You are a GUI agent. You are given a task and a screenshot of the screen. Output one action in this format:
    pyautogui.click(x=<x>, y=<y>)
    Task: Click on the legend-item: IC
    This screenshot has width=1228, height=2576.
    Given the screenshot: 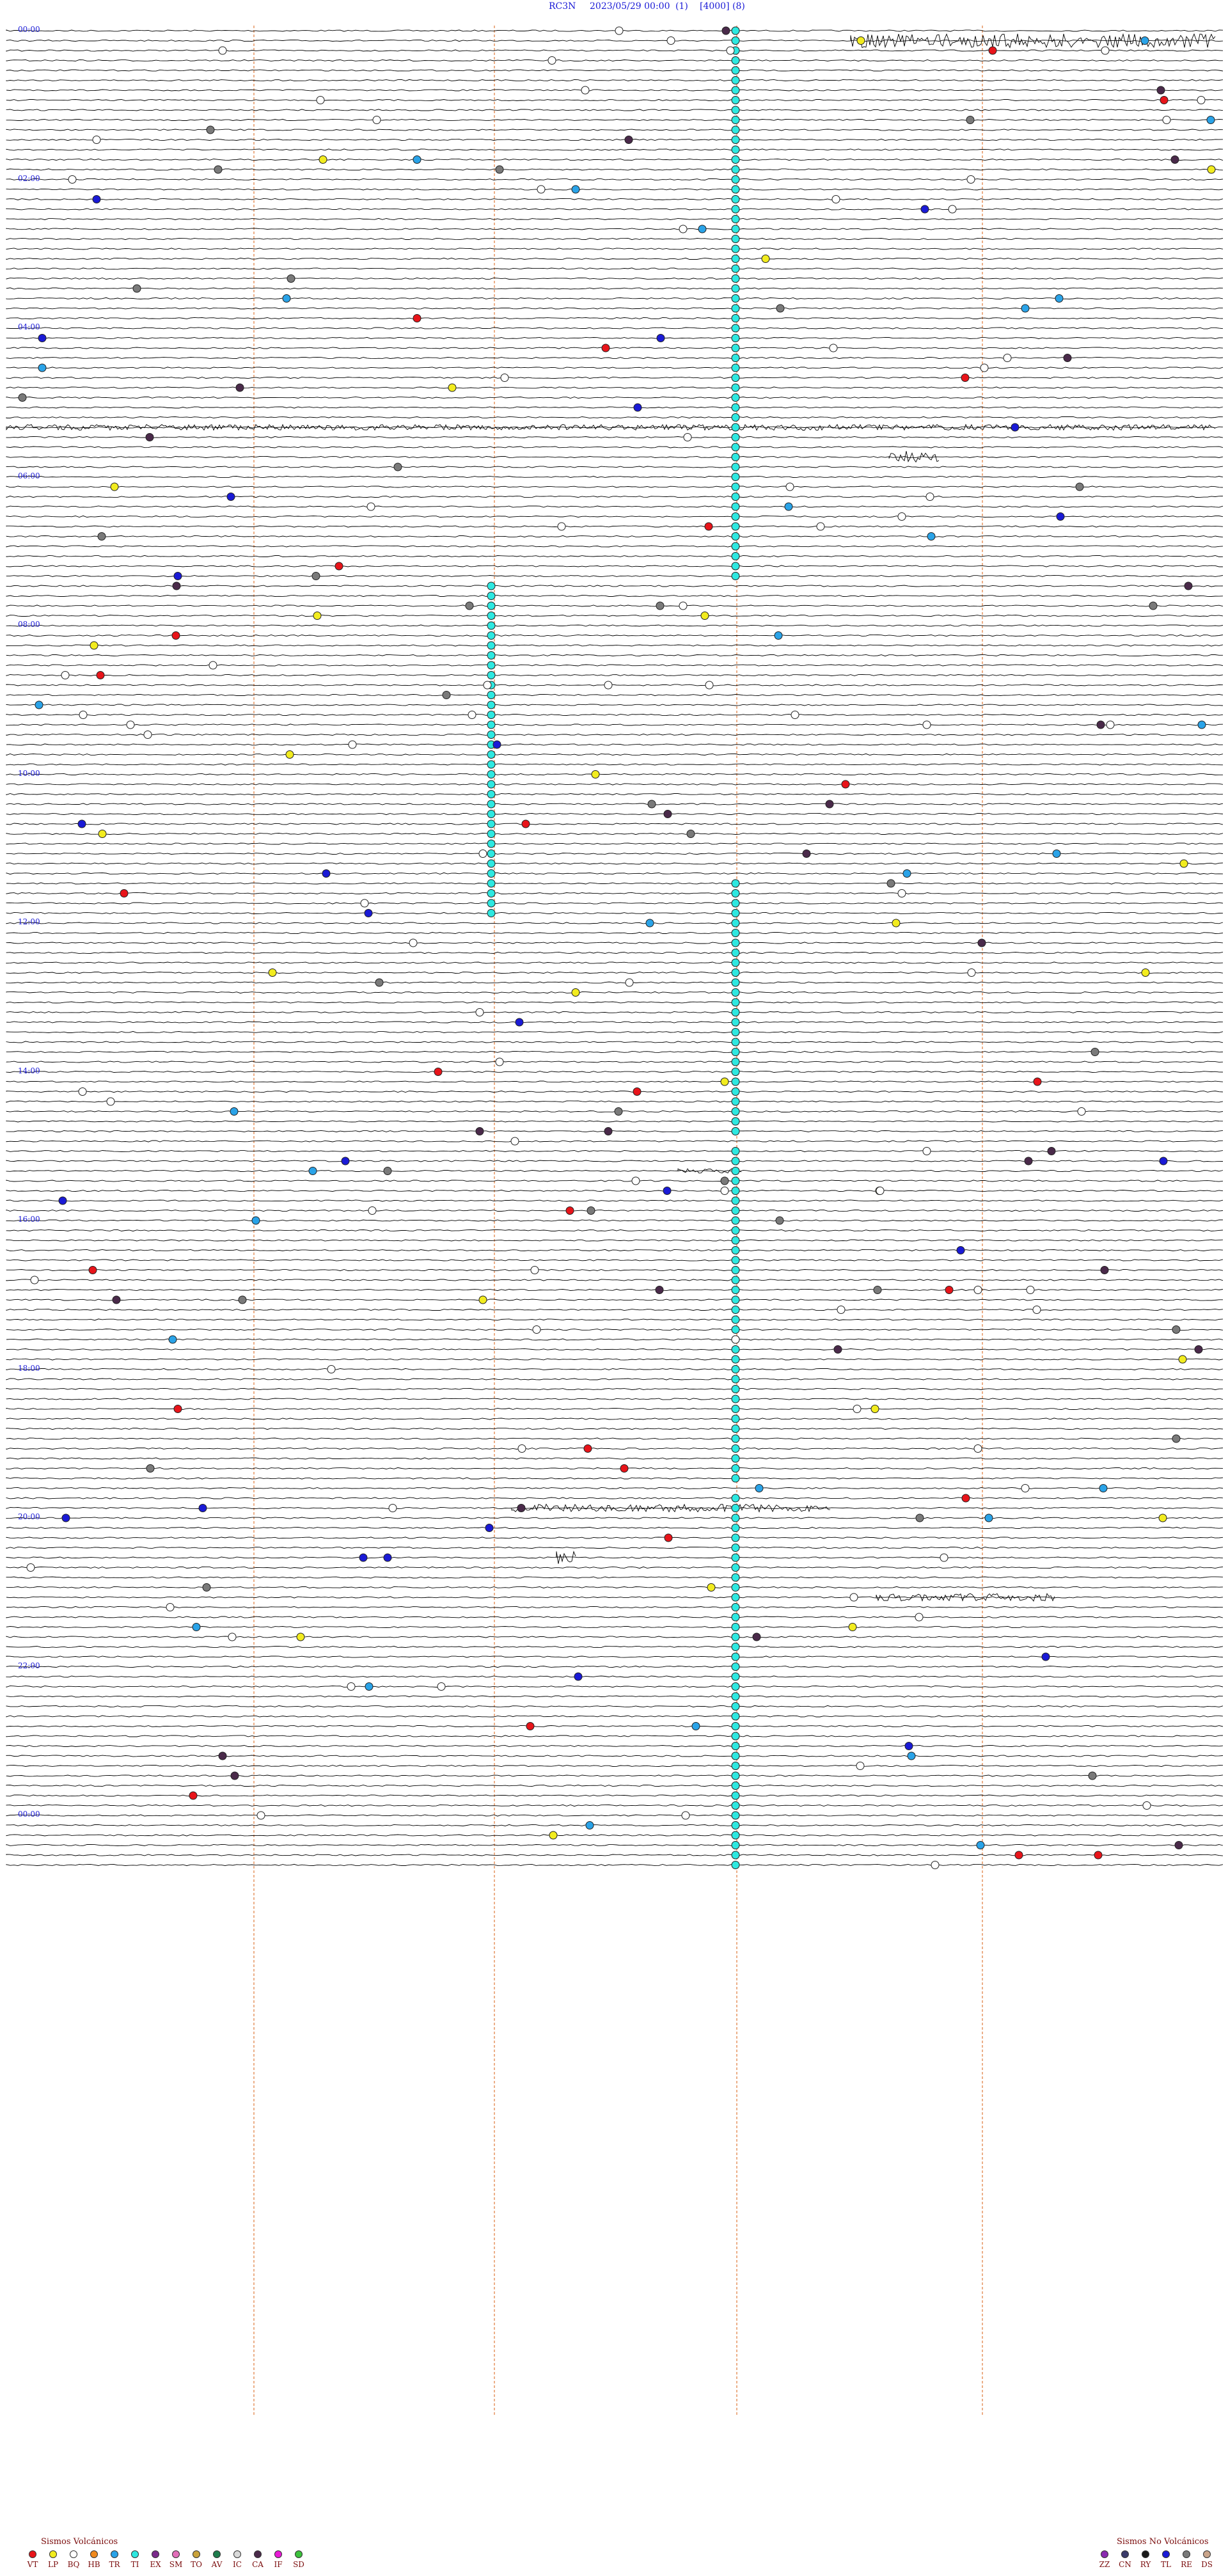 What is the action you would take?
    pyautogui.click(x=237, y=2559)
    